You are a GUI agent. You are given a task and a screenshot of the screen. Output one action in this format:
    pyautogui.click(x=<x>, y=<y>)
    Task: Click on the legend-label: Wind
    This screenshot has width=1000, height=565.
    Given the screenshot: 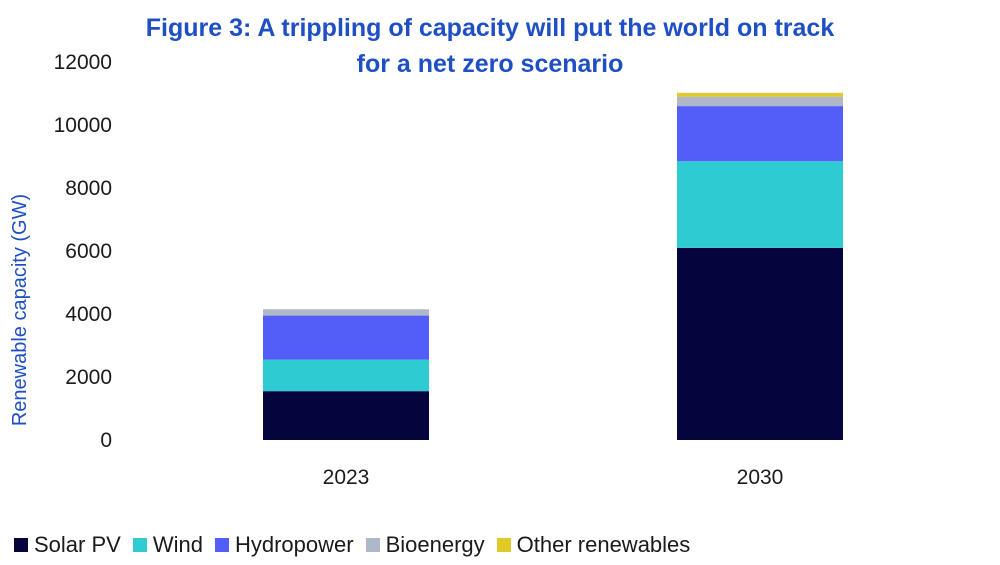 What is the action you would take?
    pyautogui.click(x=177, y=544)
    